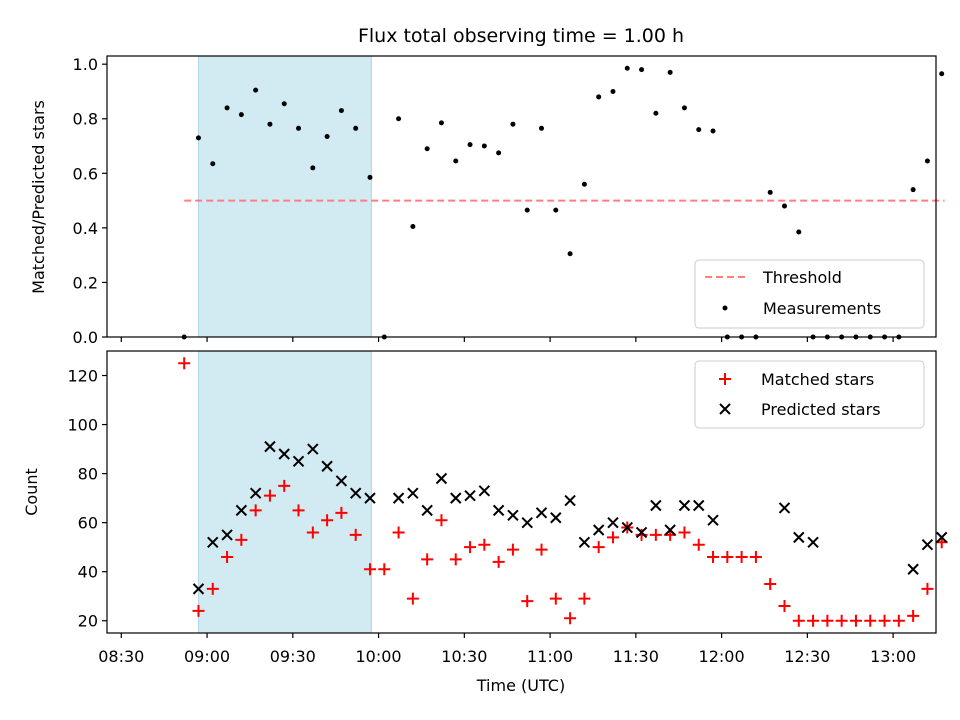 This screenshot has width=960, height=720. I want to click on count-y-tick-label: 120, so click(82, 376).